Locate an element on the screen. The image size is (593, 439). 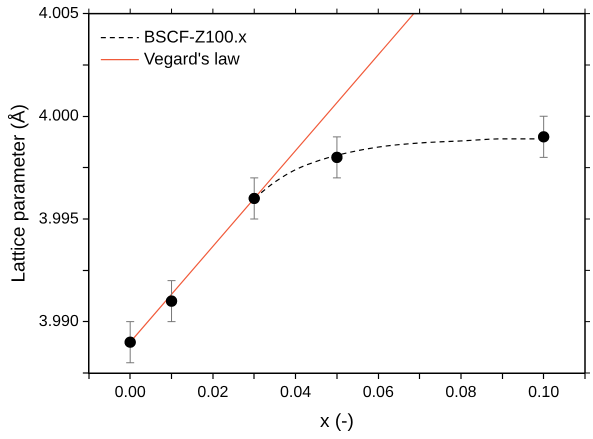
y-tick-label: 3.995 is located at coordinates (58, 219).